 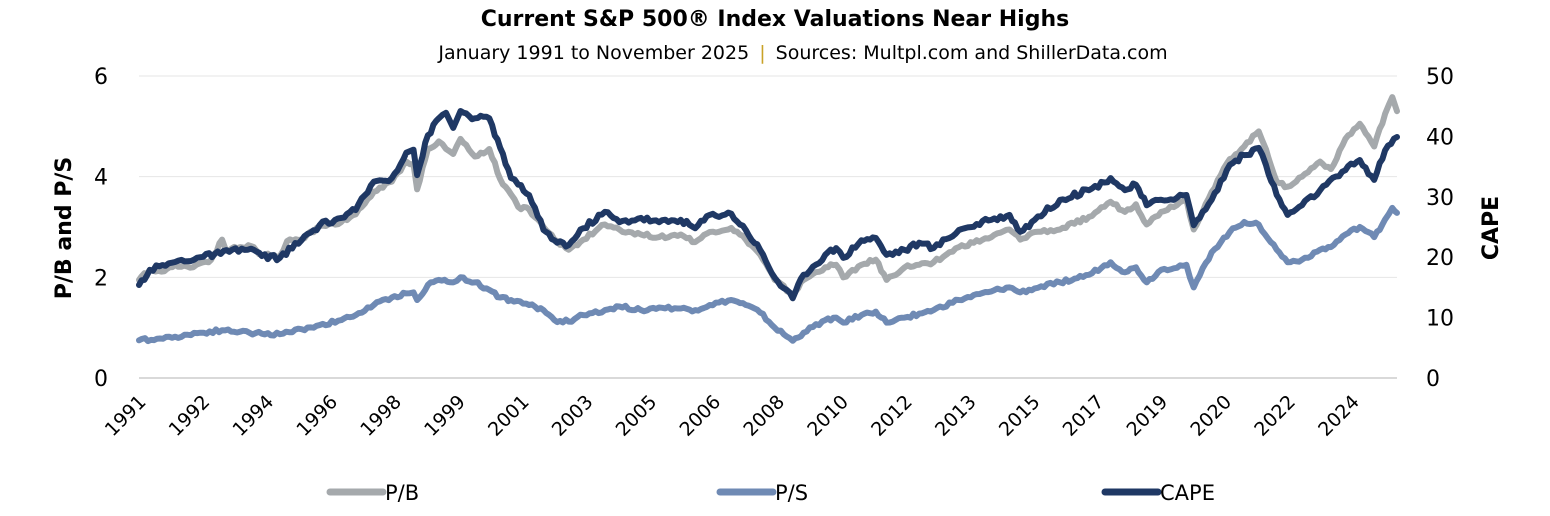 I want to click on legend-item-pb: P/B, so click(x=372, y=493).